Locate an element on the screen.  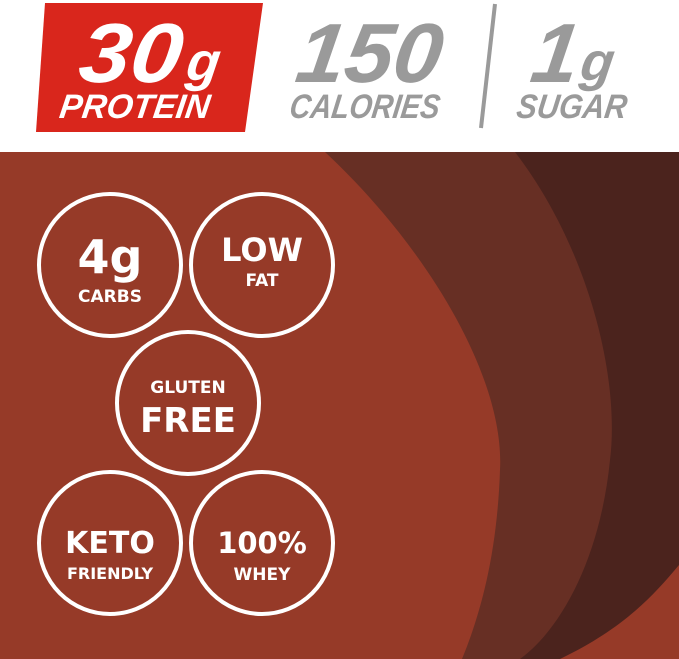
calories-stat: 150 CALORIES is located at coordinates (368, 66).